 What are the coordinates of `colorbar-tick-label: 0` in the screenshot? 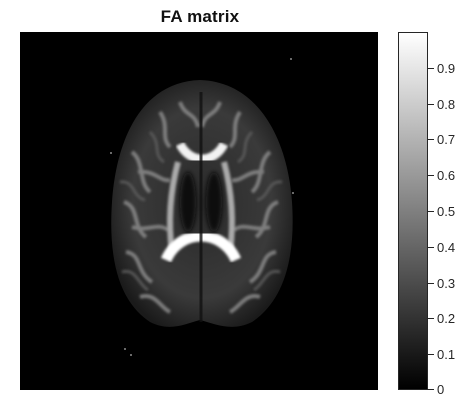 It's located at (441, 389).